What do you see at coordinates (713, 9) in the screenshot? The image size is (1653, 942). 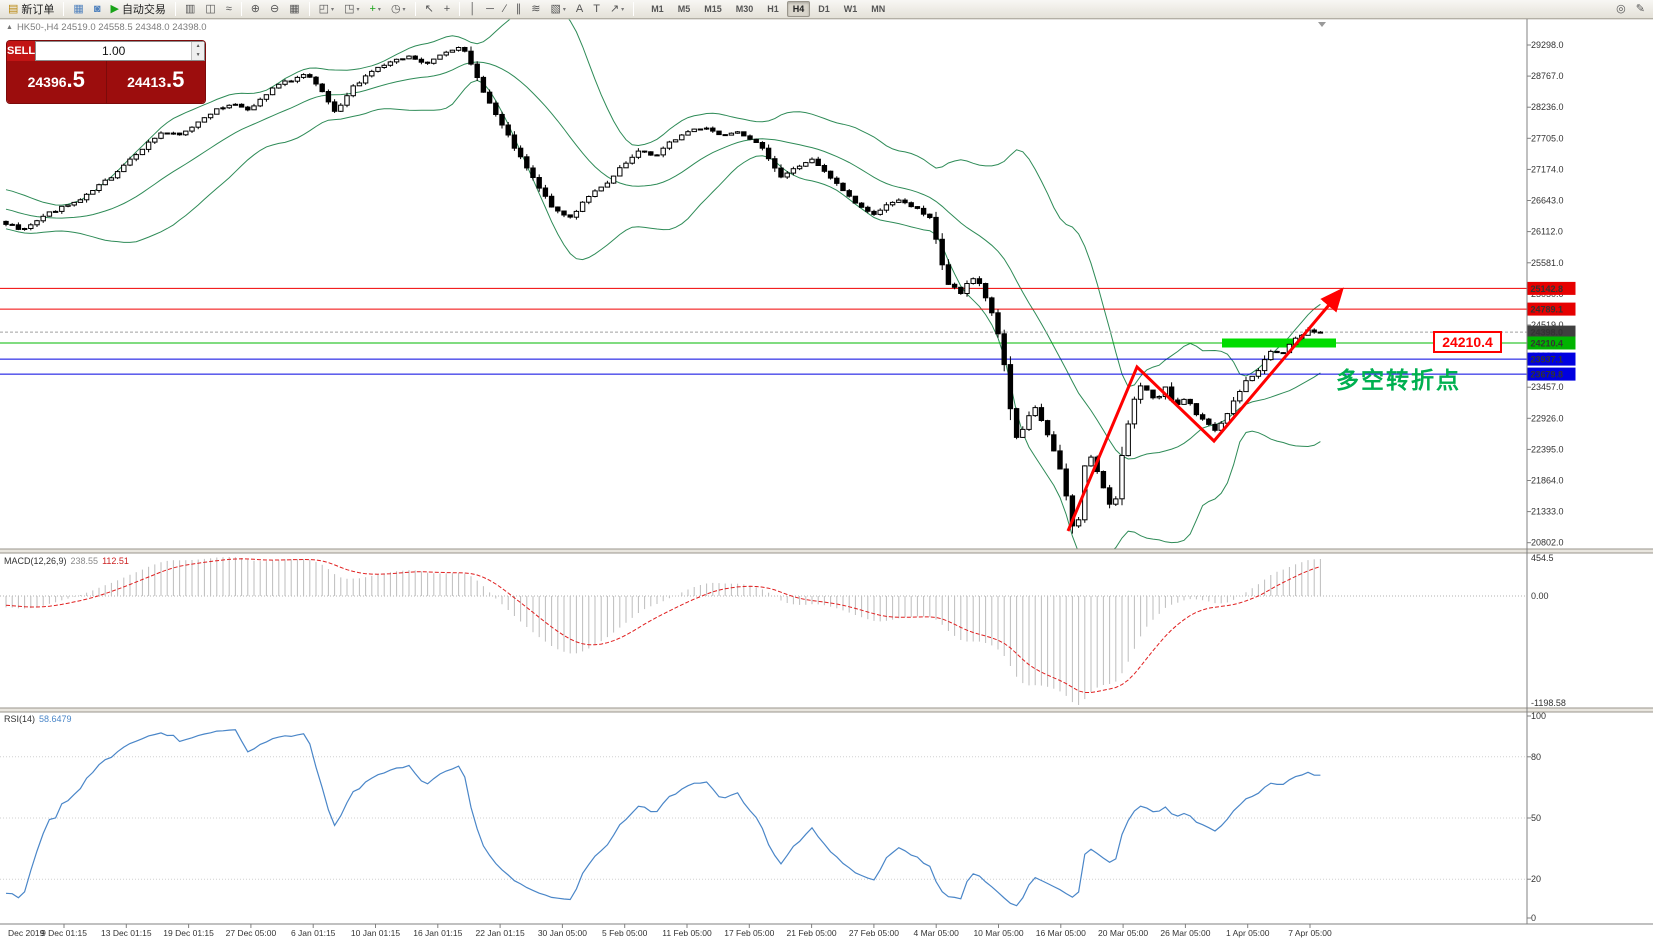 I see `timeframe-button-M15: M15` at bounding box center [713, 9].